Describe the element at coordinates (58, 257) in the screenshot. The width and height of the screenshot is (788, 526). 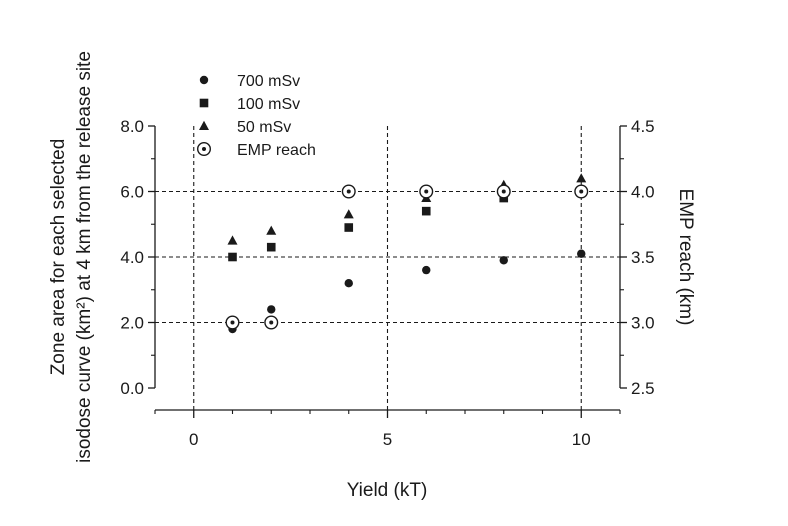
I see `y-axis-title-line1: Zone area for each selected` at that location.